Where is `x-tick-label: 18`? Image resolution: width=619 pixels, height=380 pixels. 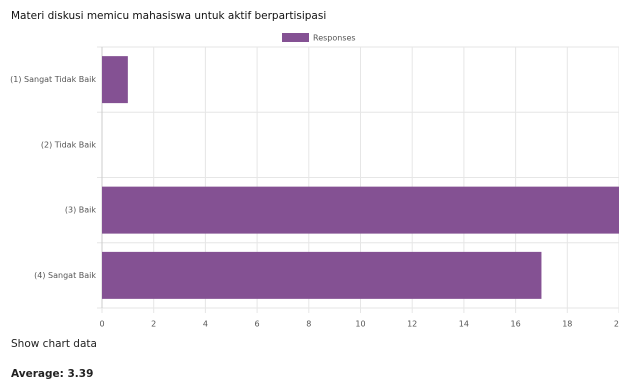
x-tick-label: 18 is located at coordinates (567, 324).